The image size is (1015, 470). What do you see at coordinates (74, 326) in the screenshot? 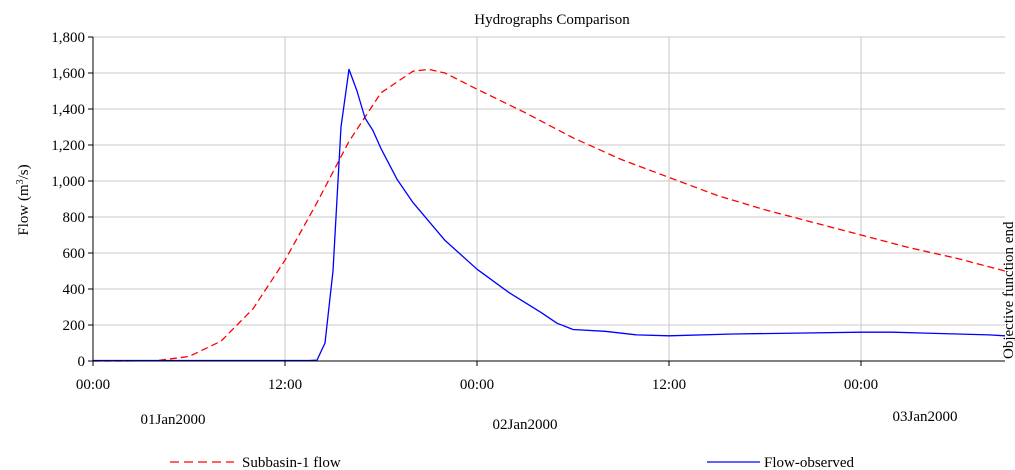
I see `y-tick-label: 200` at bounding box center [74, 326].